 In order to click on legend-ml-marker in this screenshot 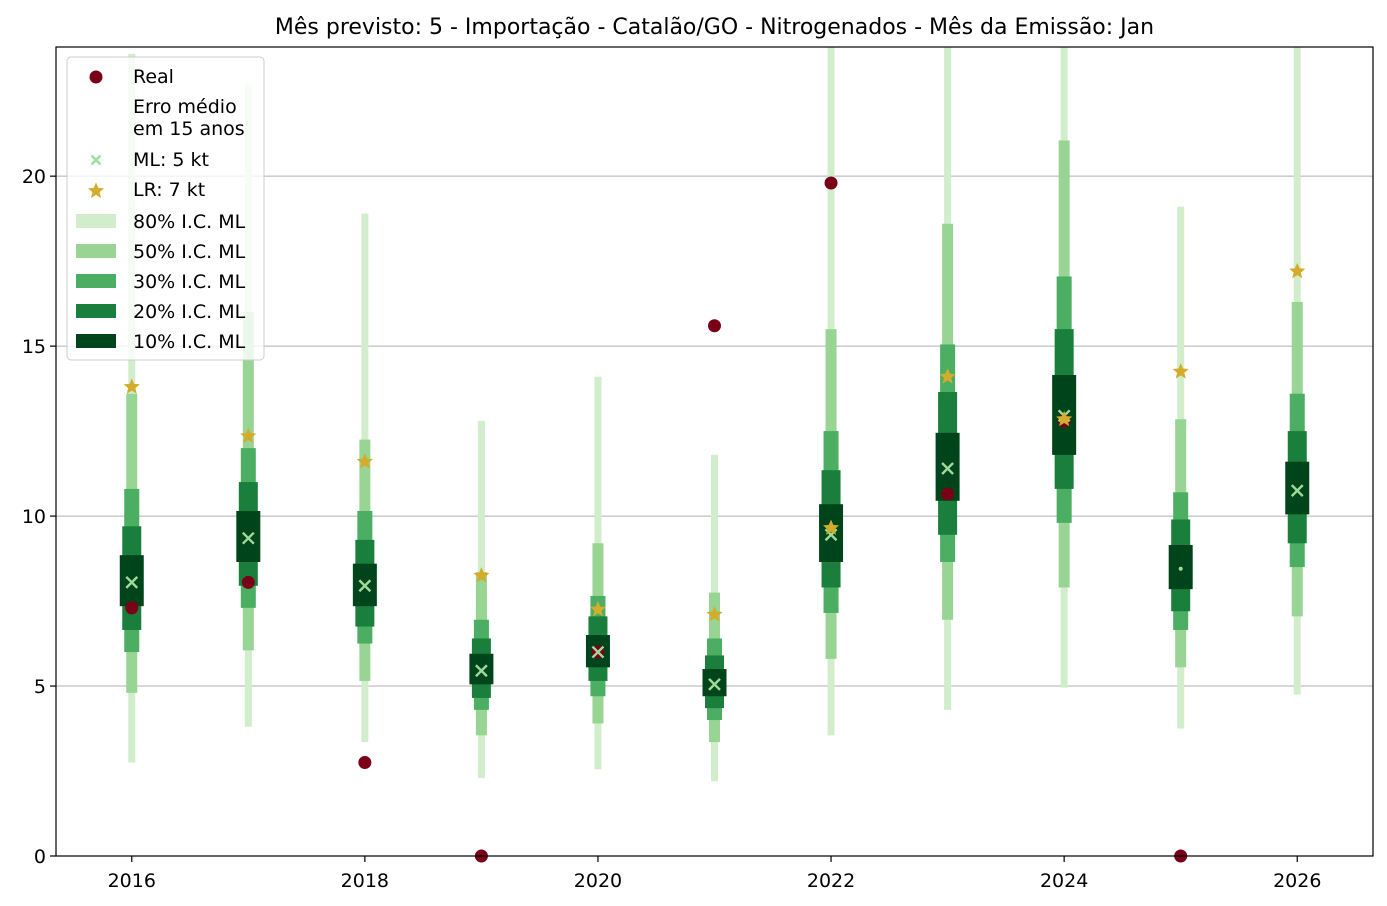, I will do `click(96, 160)`.